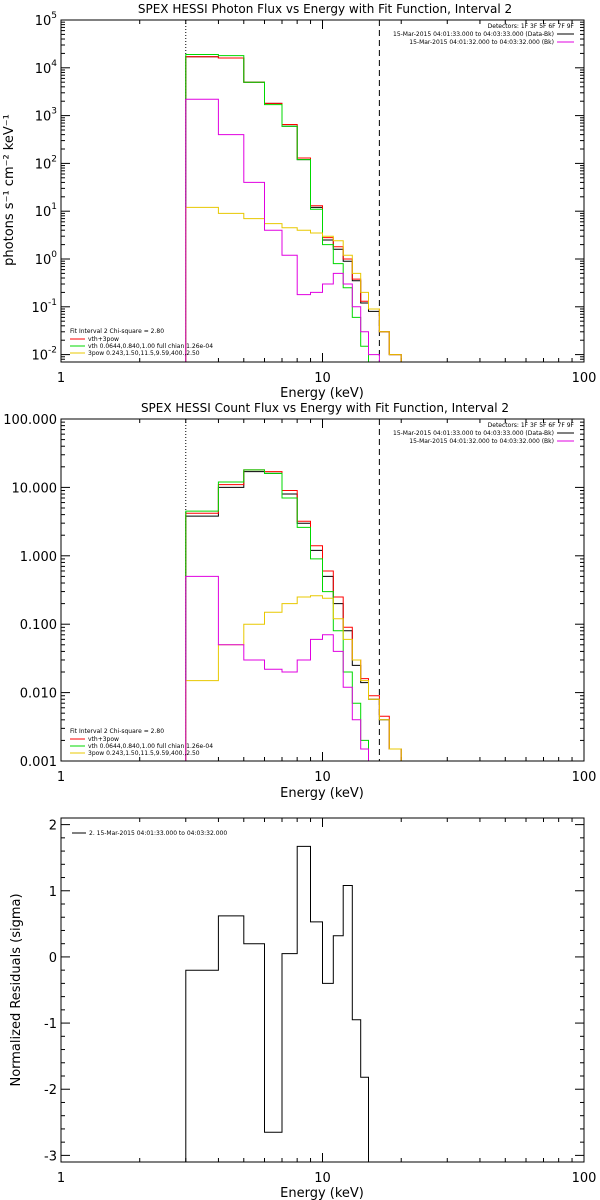 This screenshot has height=1200, width=600. I want to click on y-tick-label: -3, so click(50, 1156).